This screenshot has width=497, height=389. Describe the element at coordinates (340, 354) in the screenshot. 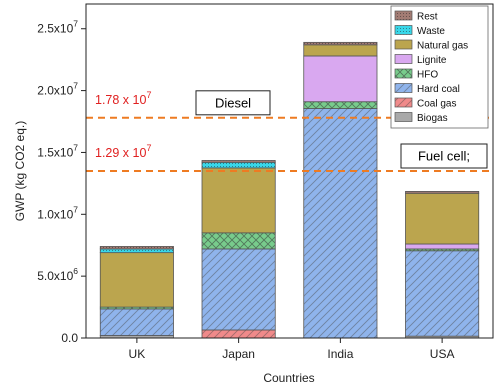

I see `x-tick-label-india: India` at that location.